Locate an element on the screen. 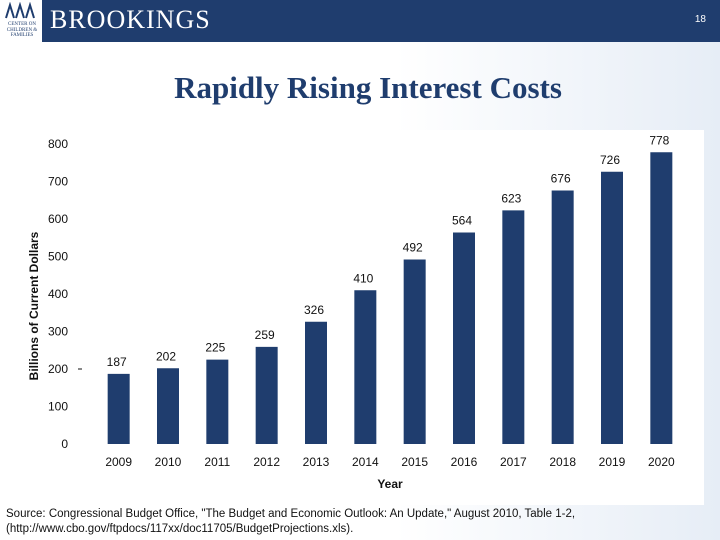 The height and width of the screenshot is (540, 720). x-tick-label: 2020 is located at coordinates (661, 462).